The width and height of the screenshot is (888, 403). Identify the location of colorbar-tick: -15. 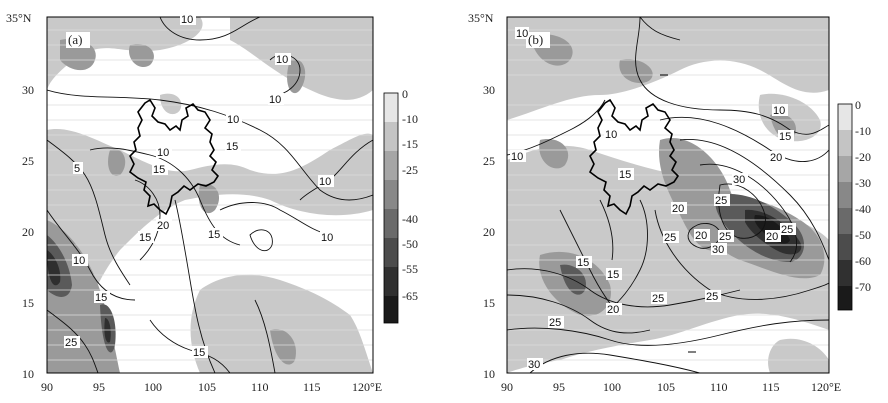
(410, 144).